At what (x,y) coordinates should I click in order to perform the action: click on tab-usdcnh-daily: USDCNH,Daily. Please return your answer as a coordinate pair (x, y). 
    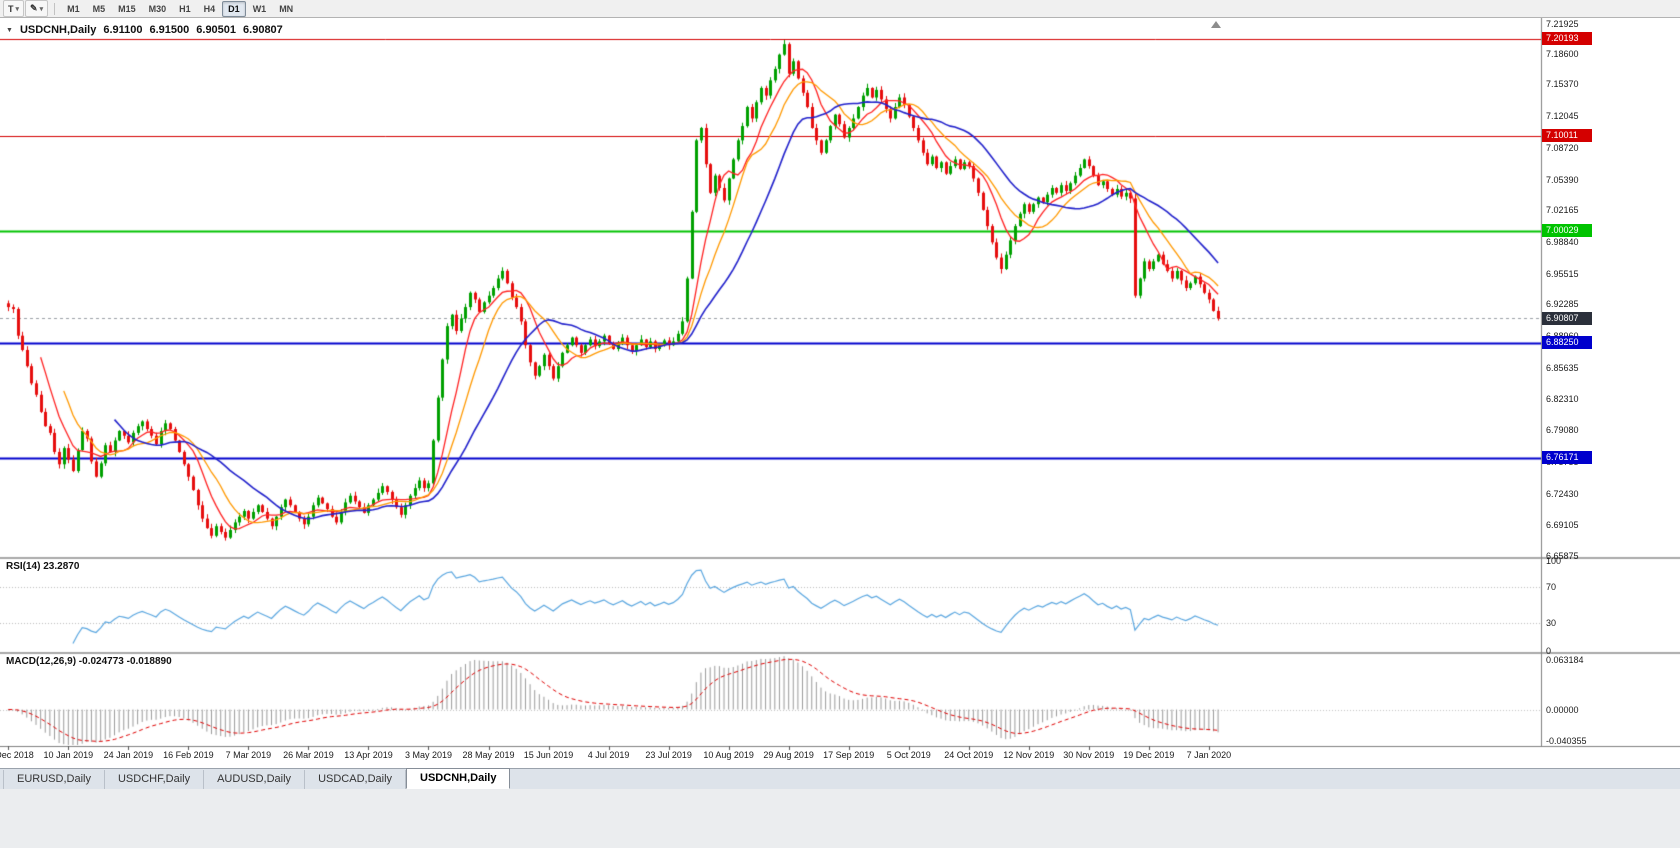
    Looking at the image, I should click on (458, 778).